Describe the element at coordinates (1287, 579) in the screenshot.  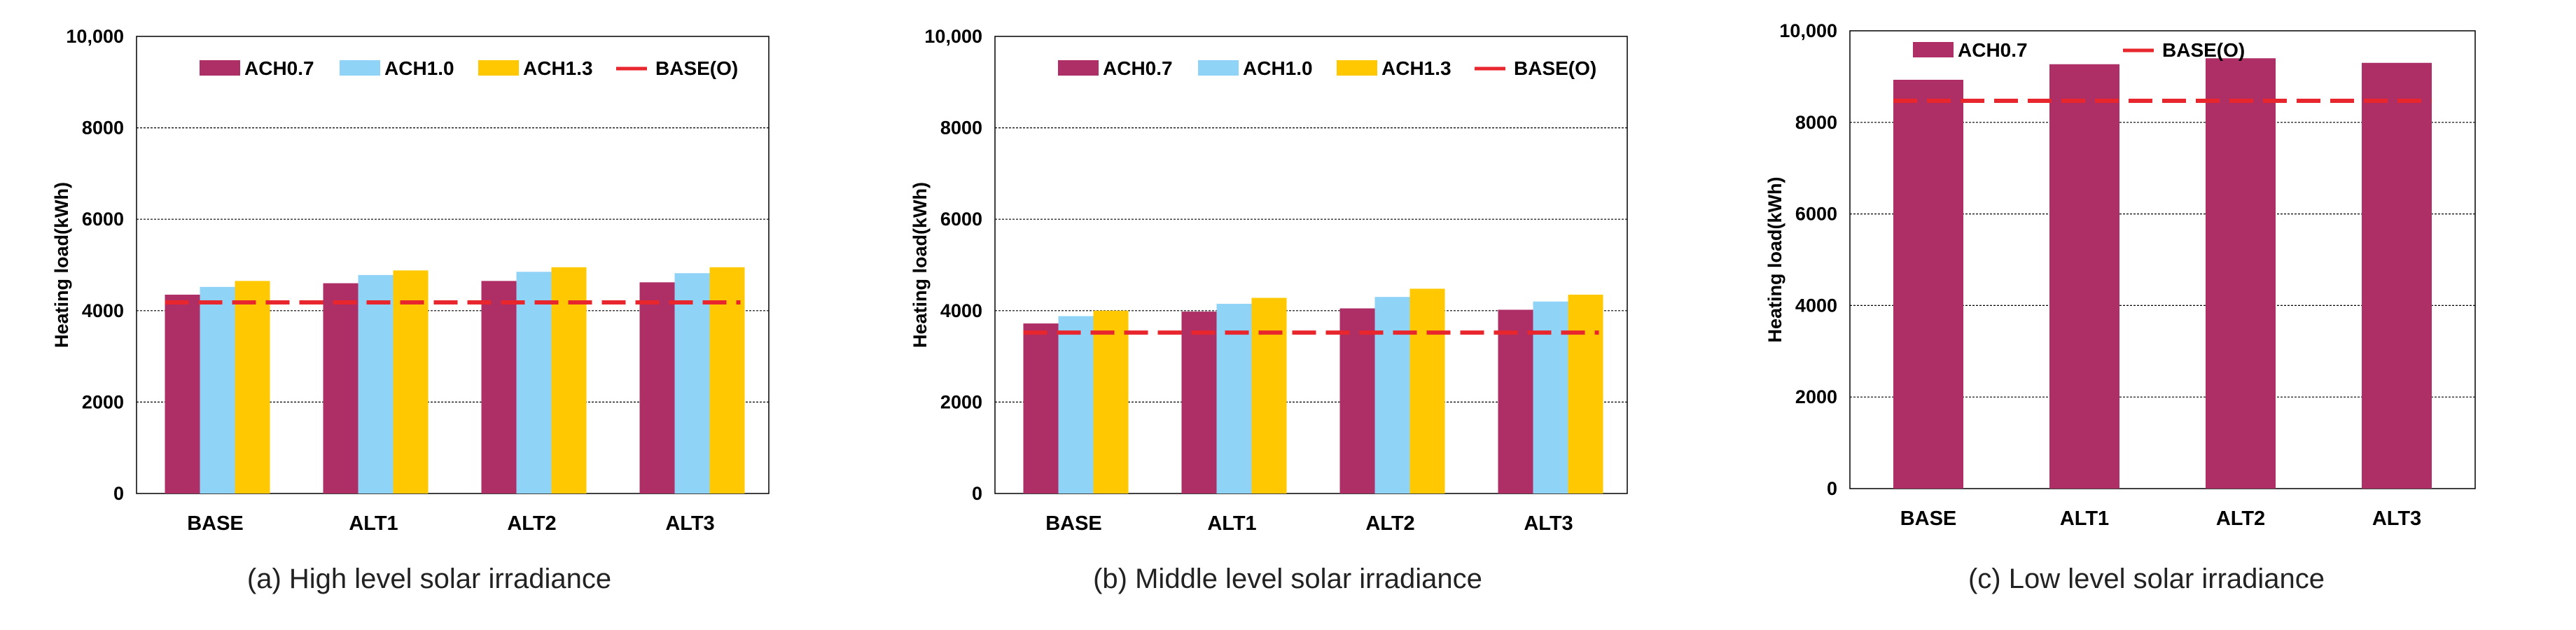
I see `chart-caption-b: (b) Middle level solar irradiance` at that location.